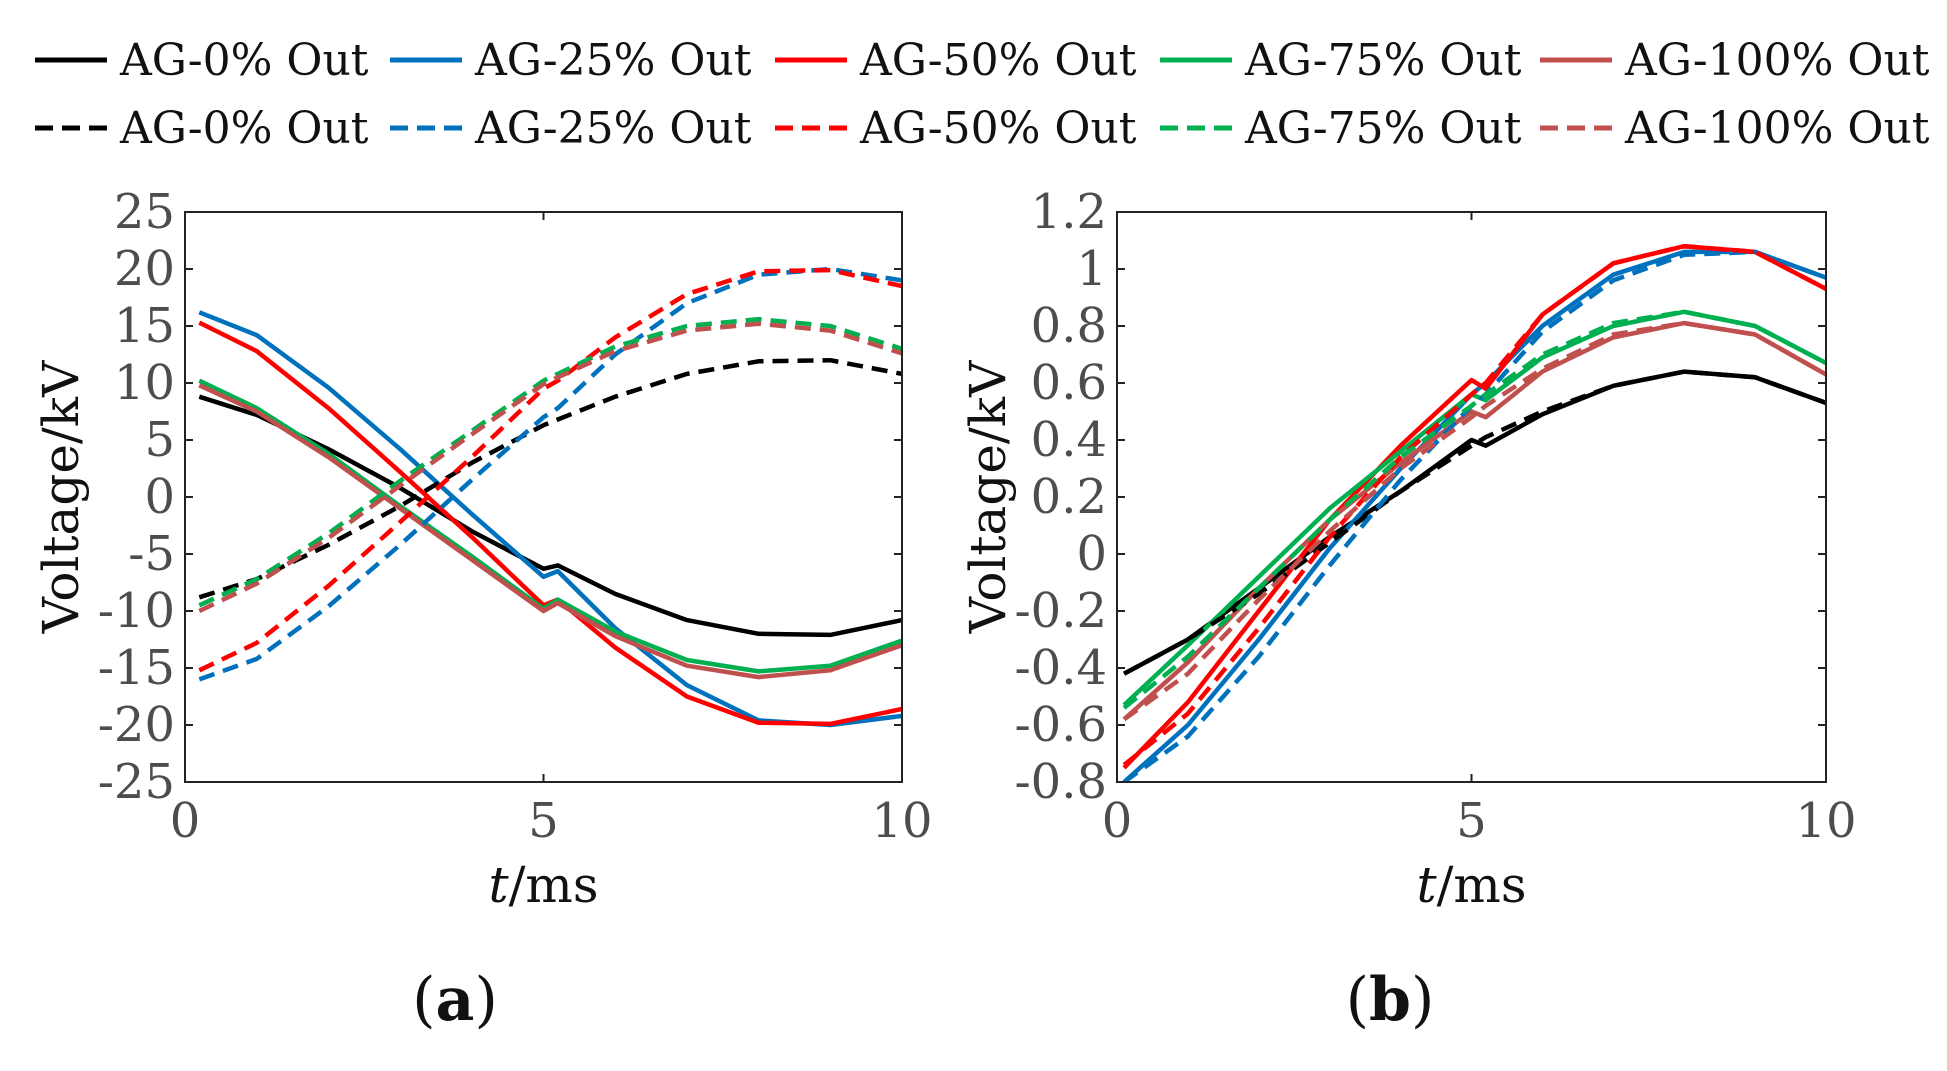  What do you see at coordinates (1091, 269) in the screenshot?
I see `y-tick-label: 1` at bounding box center [1091, 269].